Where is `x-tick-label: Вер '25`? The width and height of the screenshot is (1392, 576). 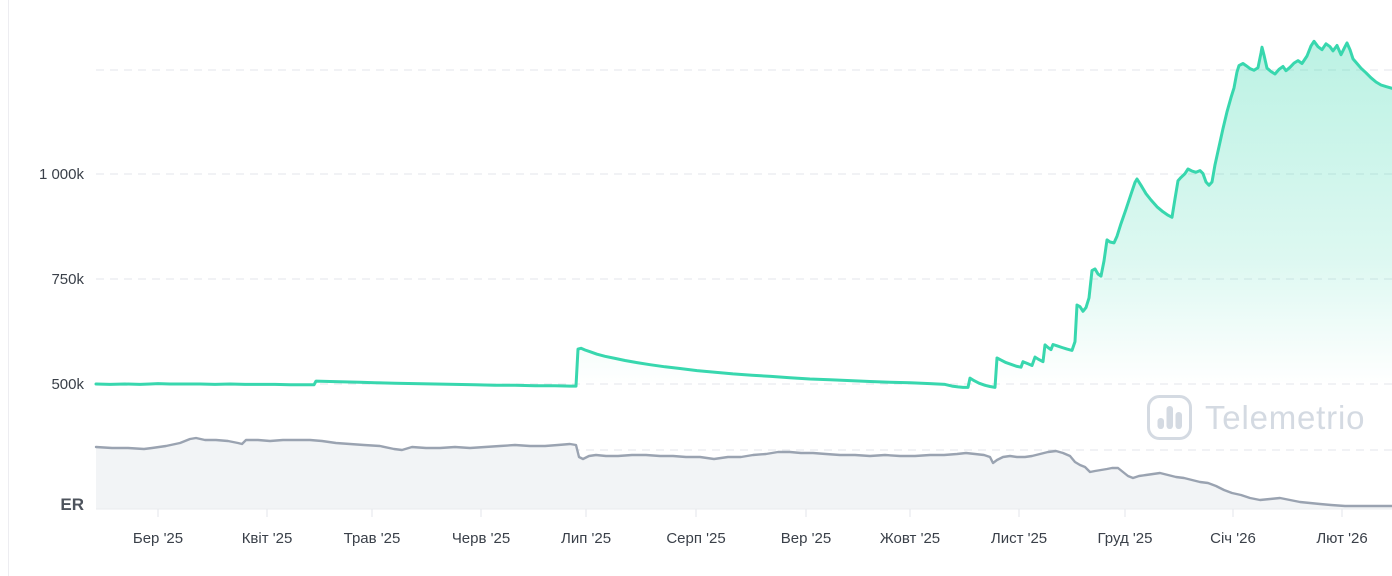
x-tick-label: Вер '25 is located at coordinates (806, 538).